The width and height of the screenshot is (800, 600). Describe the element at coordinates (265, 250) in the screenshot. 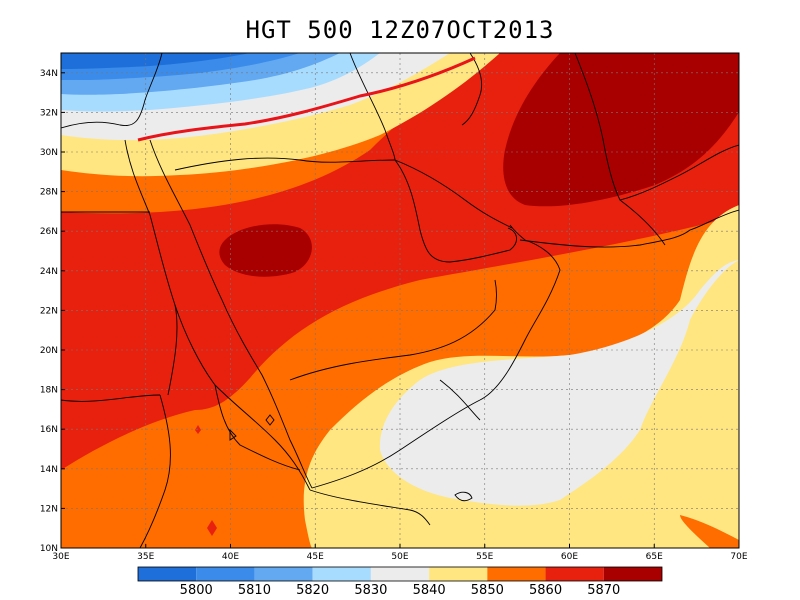

I see `band-5880-arabia` at that location.